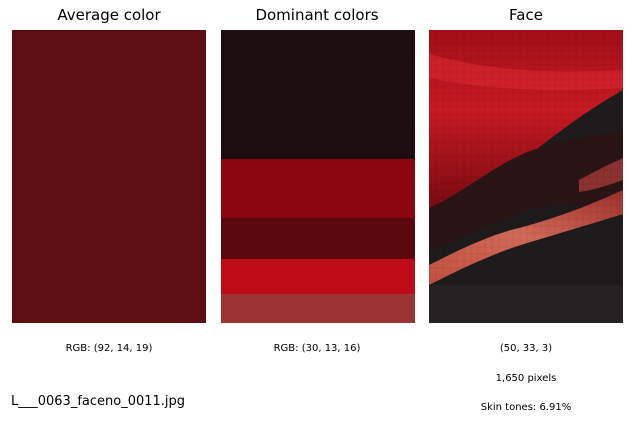 The width and height of the screenshot is (632, 423). Describe the element at coordinates (526, 348) in the screenshot. I see `face-color-caption: (50, 33, 3)` at that location.